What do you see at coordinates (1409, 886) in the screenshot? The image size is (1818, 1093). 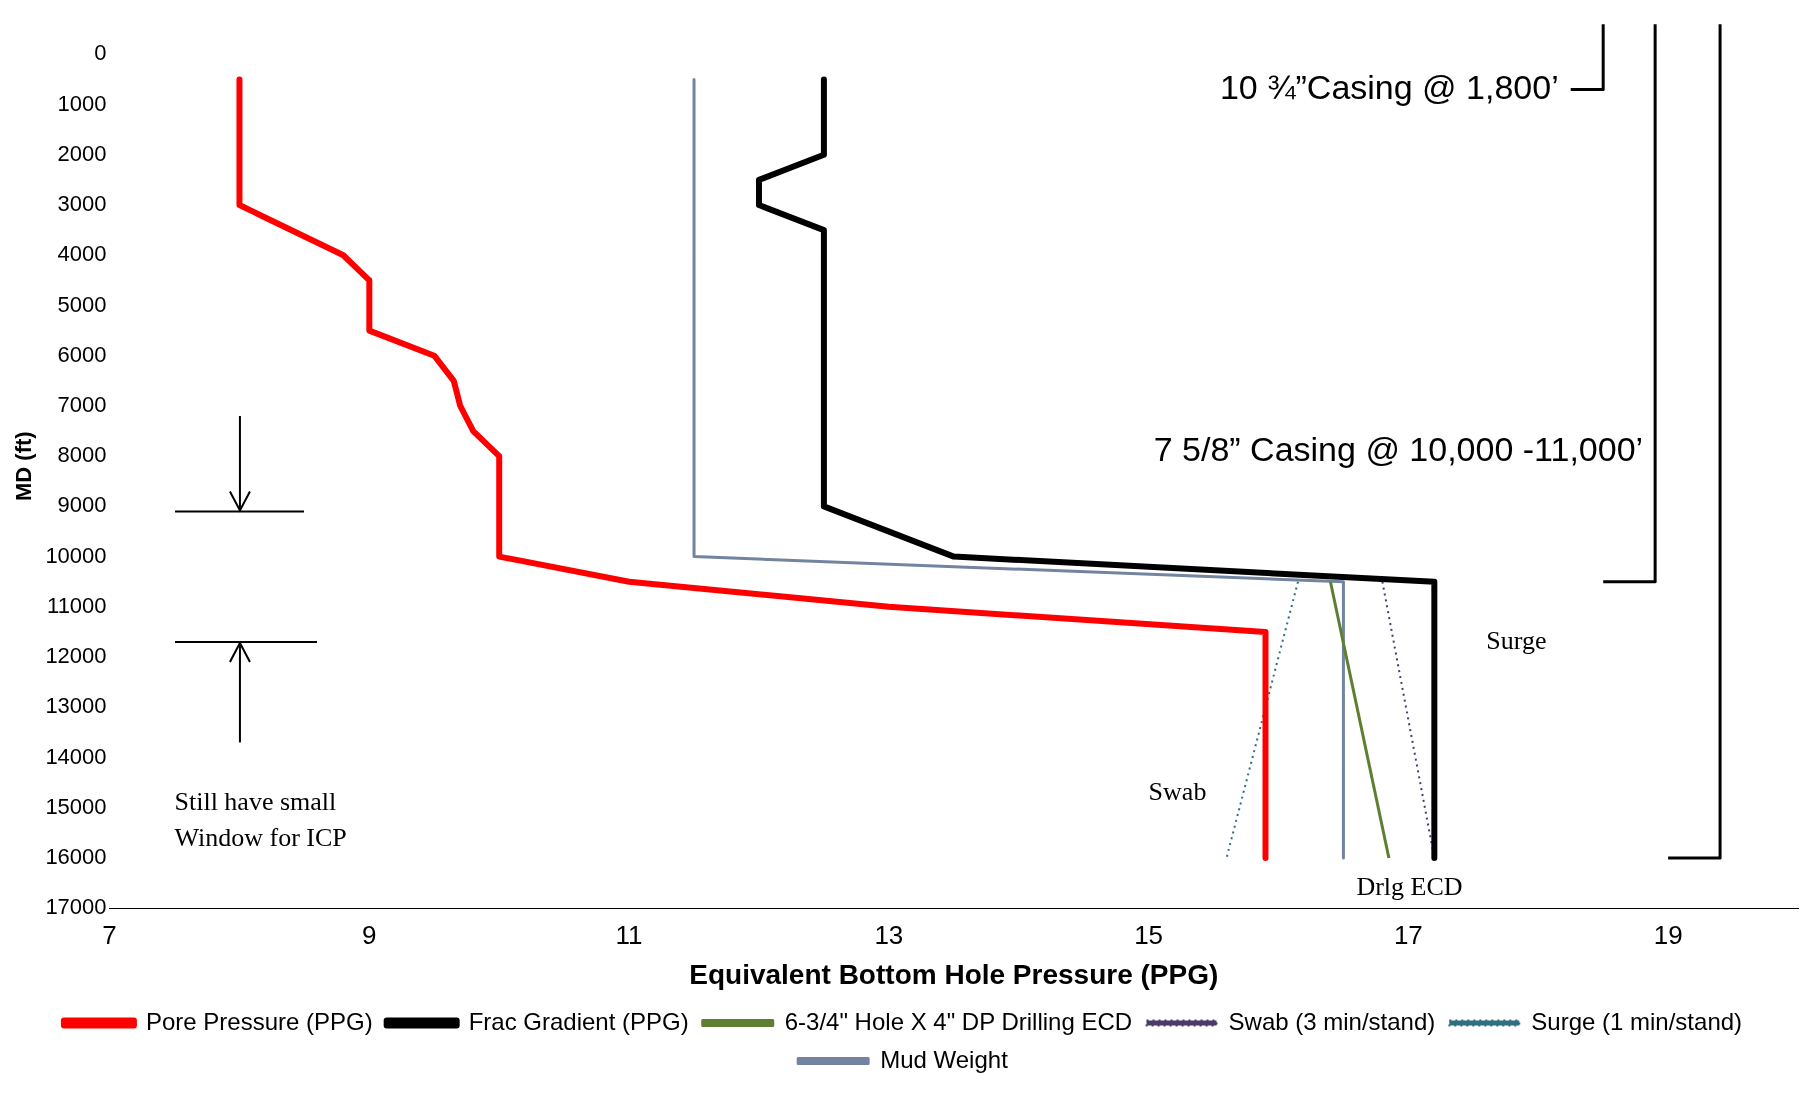 I see `annotation: Drlg ECD` at bounding box center [1409, 886].